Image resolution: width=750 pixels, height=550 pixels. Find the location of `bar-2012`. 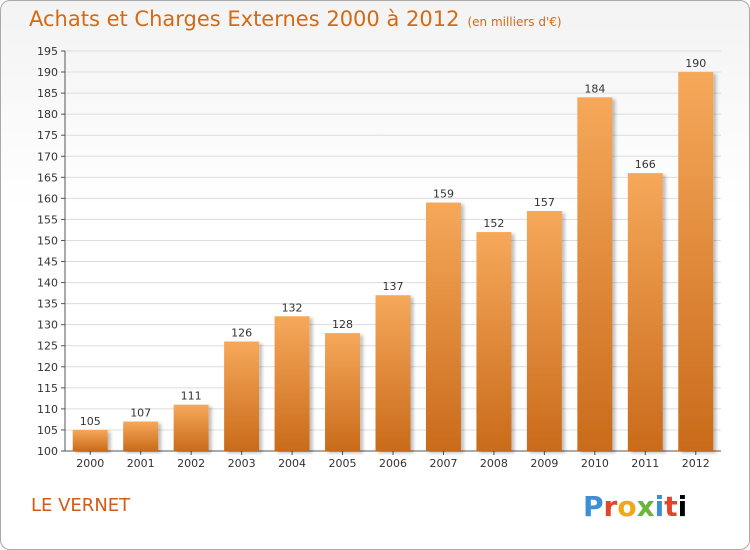

bar-2012 is located at coordinates (696, 261).